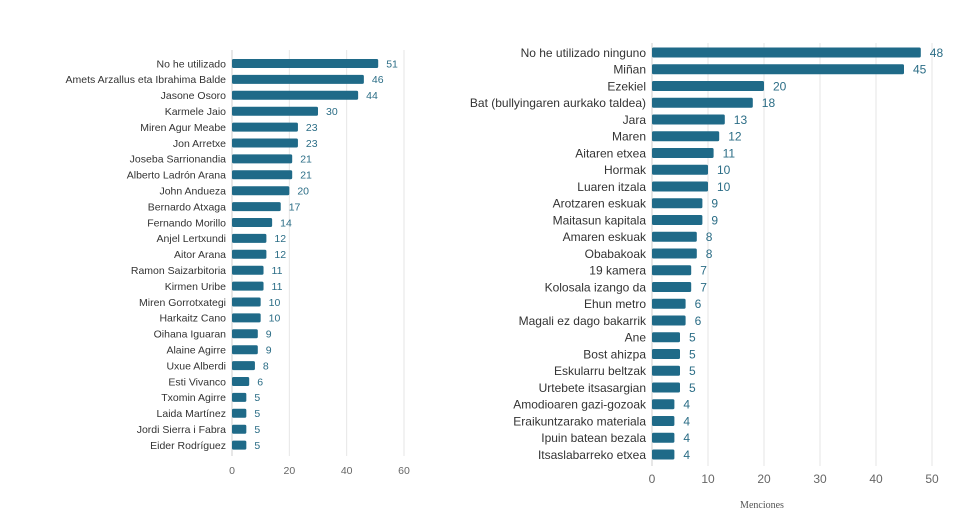 The width and height of the screenshot is (964, 510). I want to click on category-label: Karmele Jaio, so click(195, 112).